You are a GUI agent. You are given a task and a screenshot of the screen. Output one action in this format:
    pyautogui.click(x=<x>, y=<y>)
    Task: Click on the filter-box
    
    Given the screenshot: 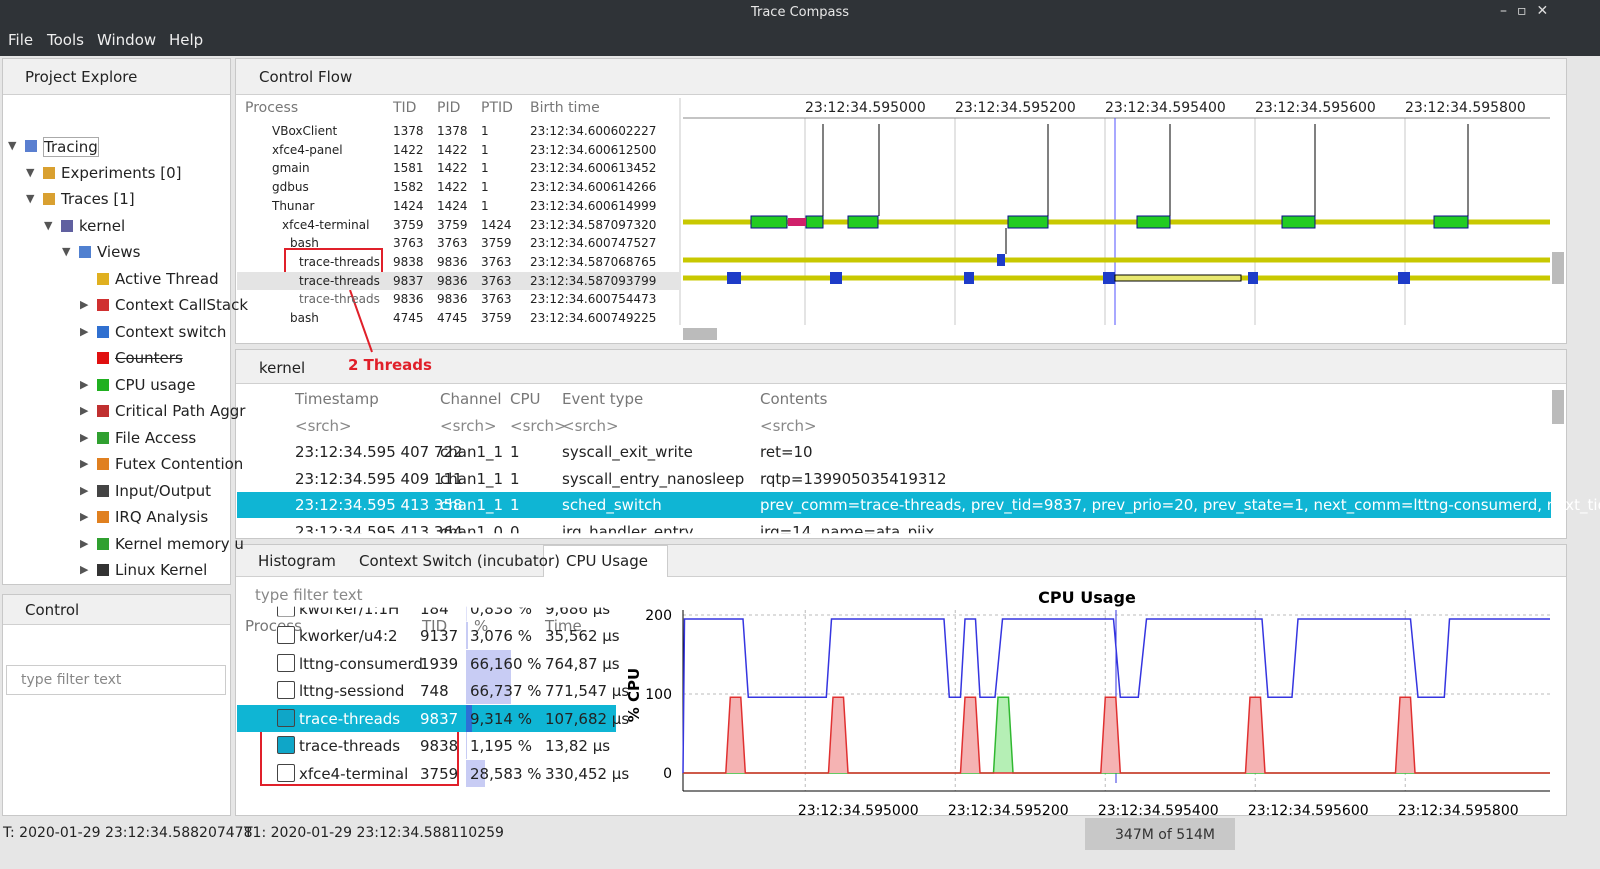 What is the action you would take?
    pyautogui.click(x=116, y=680)
    